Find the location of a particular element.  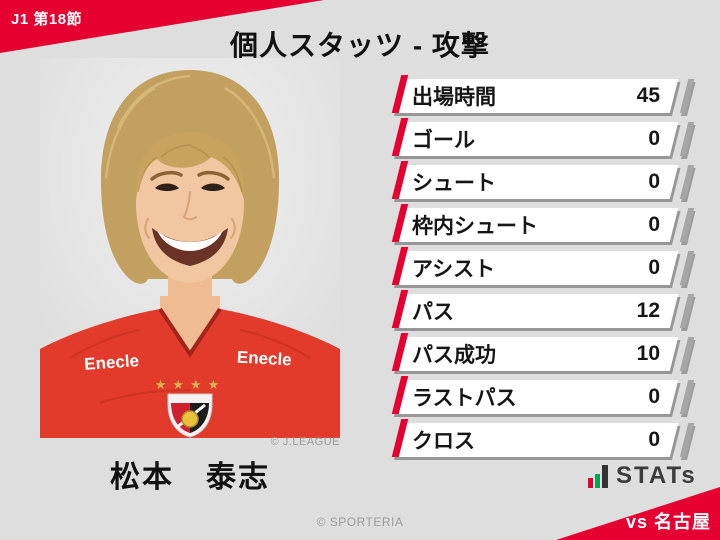

stat-label: ゴール is located at coordinates (443, 140).